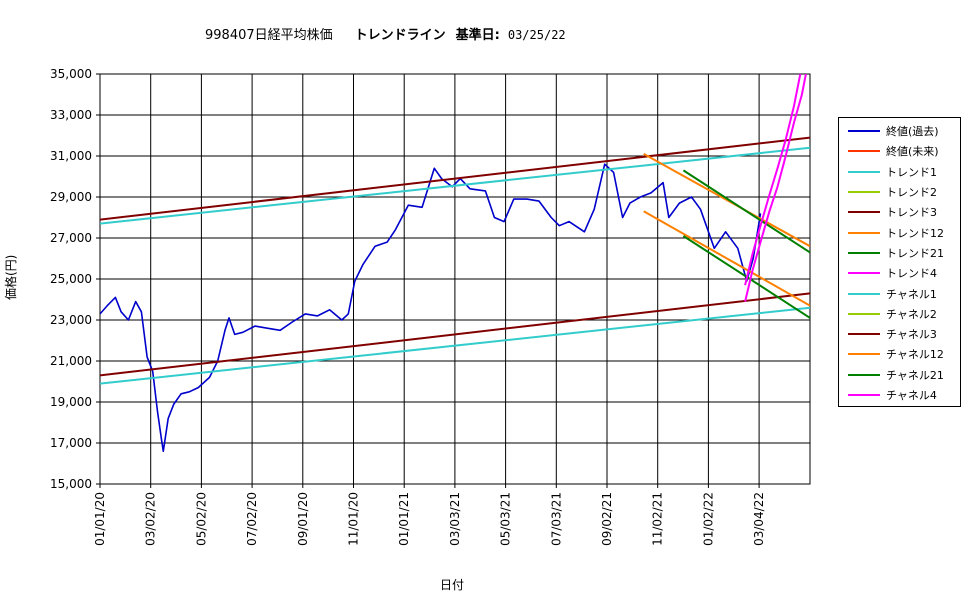 Image resolution: width=975 pixels, height=599 pixels. Describe the element at coordinates (100, 519) in the screenshot. I see `x-tick-label: 01/01/20` at that location.